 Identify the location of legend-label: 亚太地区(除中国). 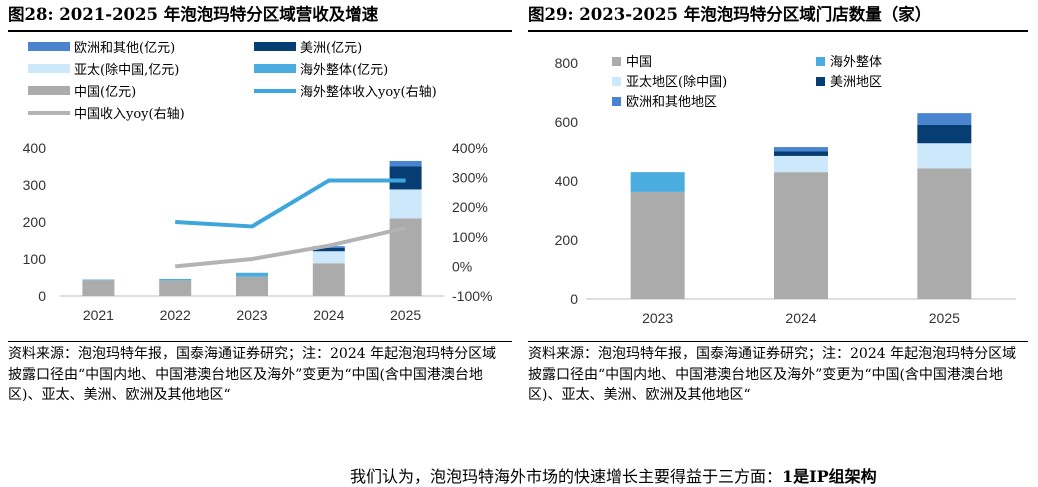
(676, 82).